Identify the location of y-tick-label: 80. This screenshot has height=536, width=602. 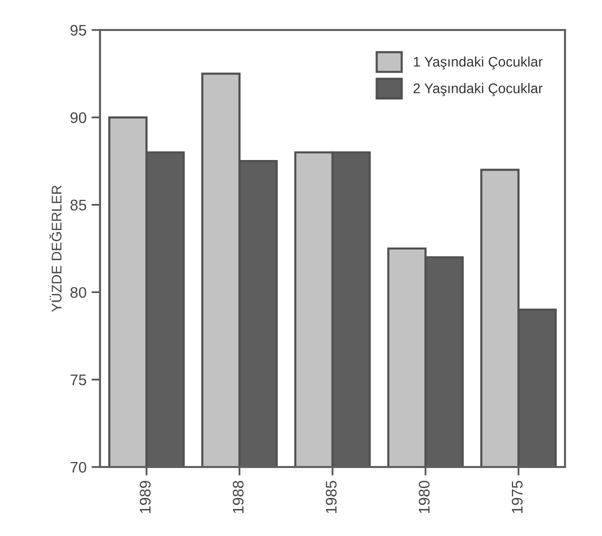
(78, 292).